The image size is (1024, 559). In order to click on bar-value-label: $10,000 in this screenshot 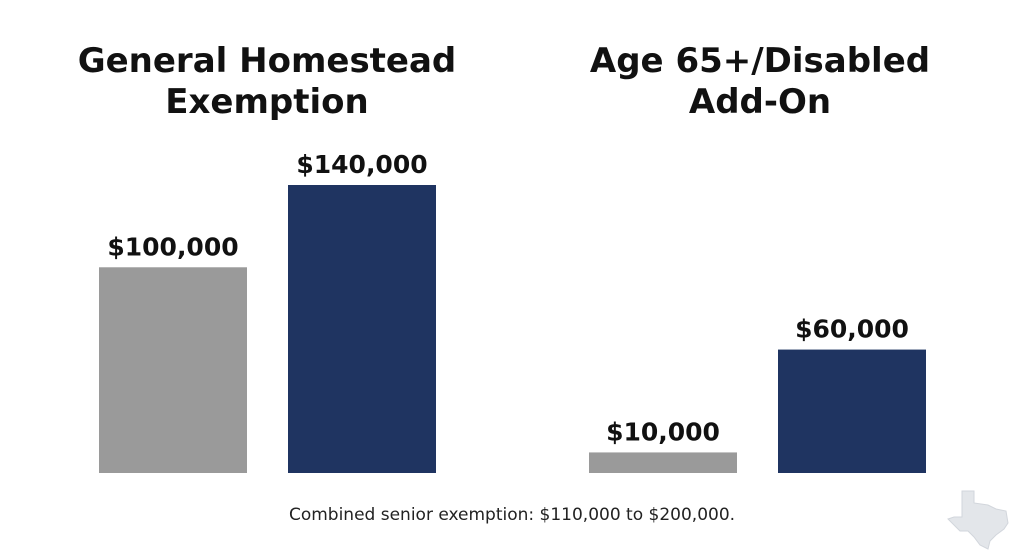, I will do `click(663, 431)`.